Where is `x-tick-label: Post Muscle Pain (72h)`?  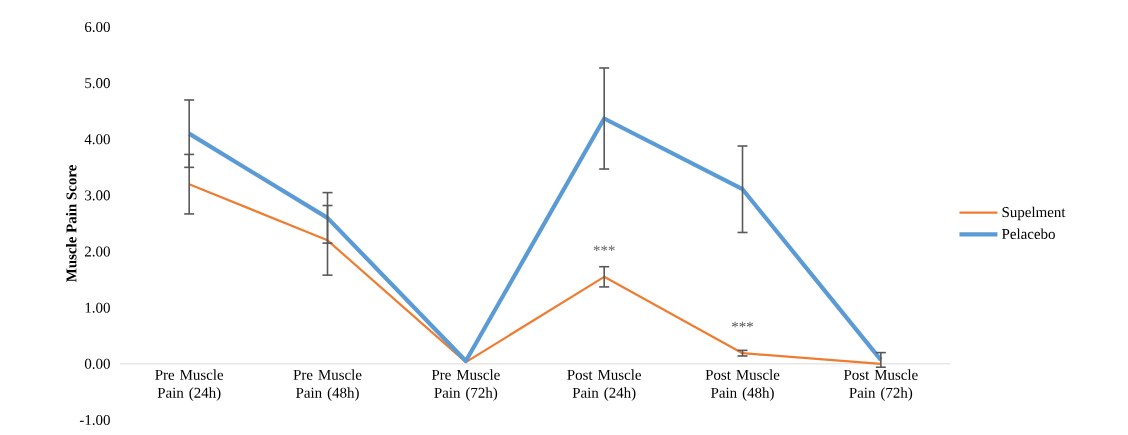
x-tick-label: Post Muscle Pain (72h) is located at coordinates (880, 385).